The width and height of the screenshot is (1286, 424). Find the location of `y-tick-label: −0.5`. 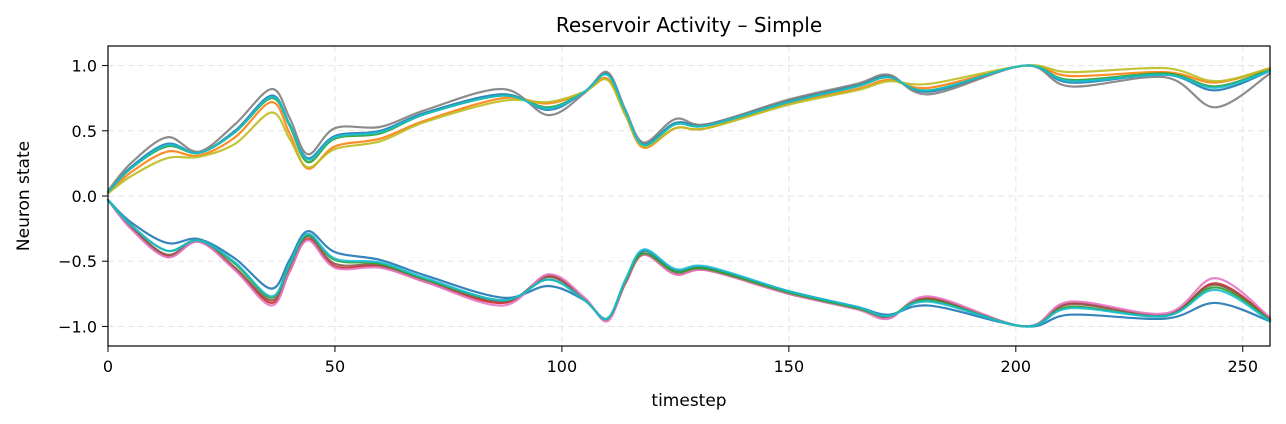

y-tick-label: −0.5 is located at coordinates (77, 261).